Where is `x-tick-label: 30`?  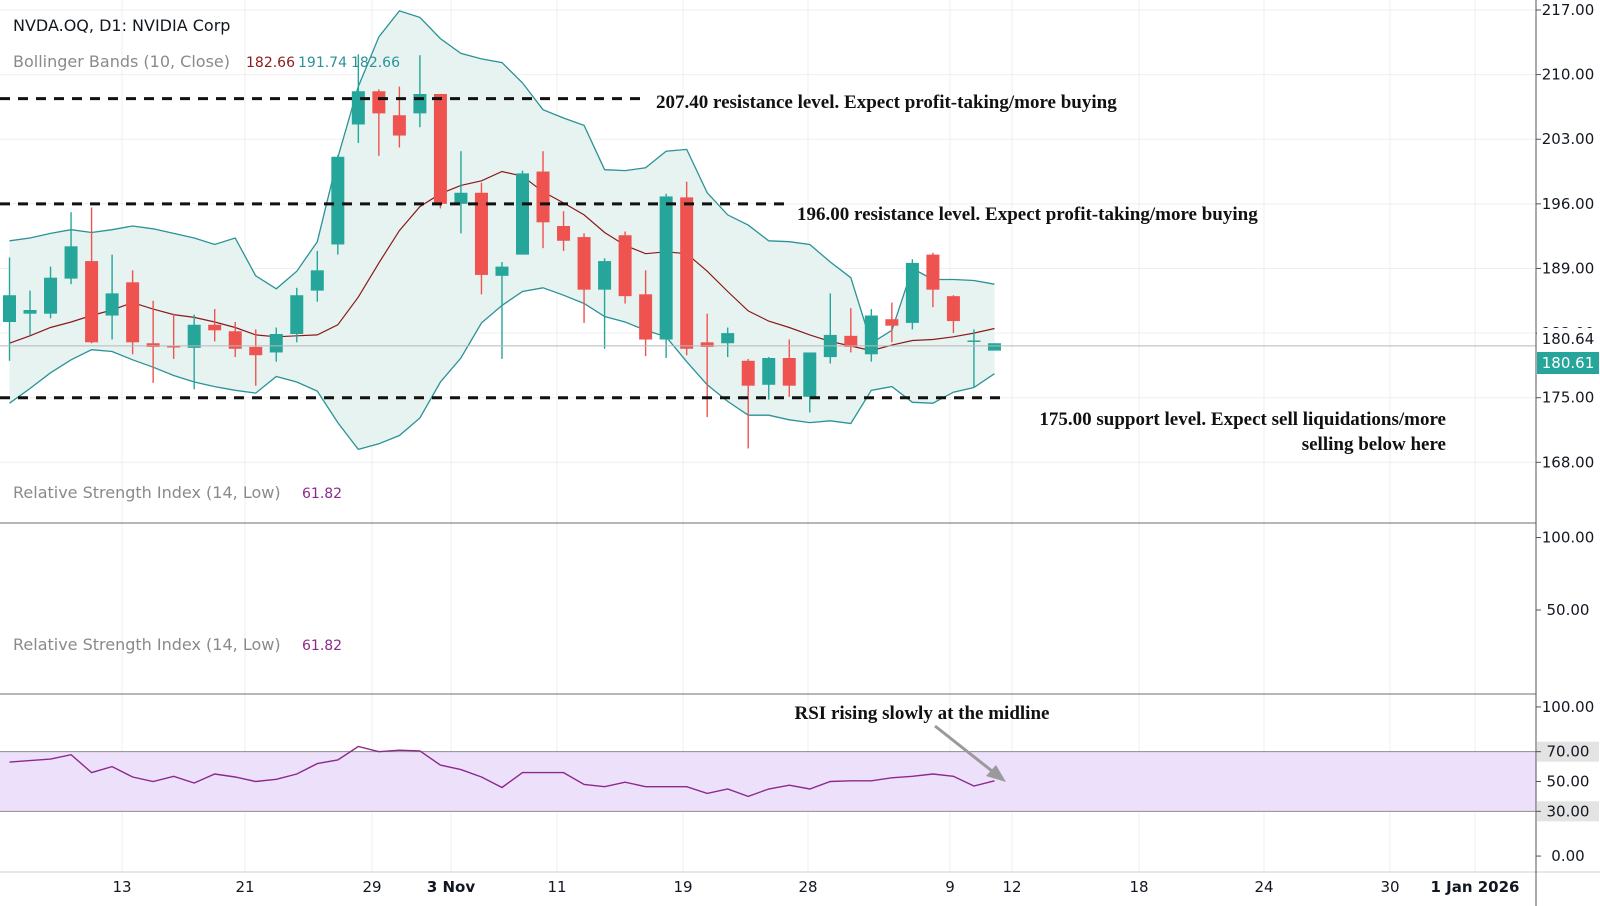 x-tick-label: 30 is located at coordinates (1389, 887).